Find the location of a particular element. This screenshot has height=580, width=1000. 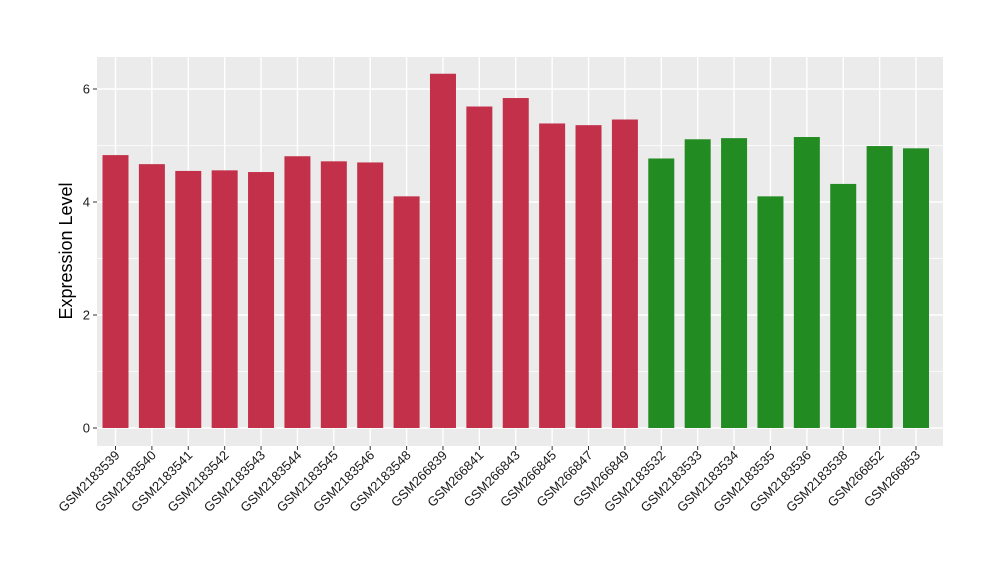

bar-GSM2183535 is located at coordinates (770, 312).